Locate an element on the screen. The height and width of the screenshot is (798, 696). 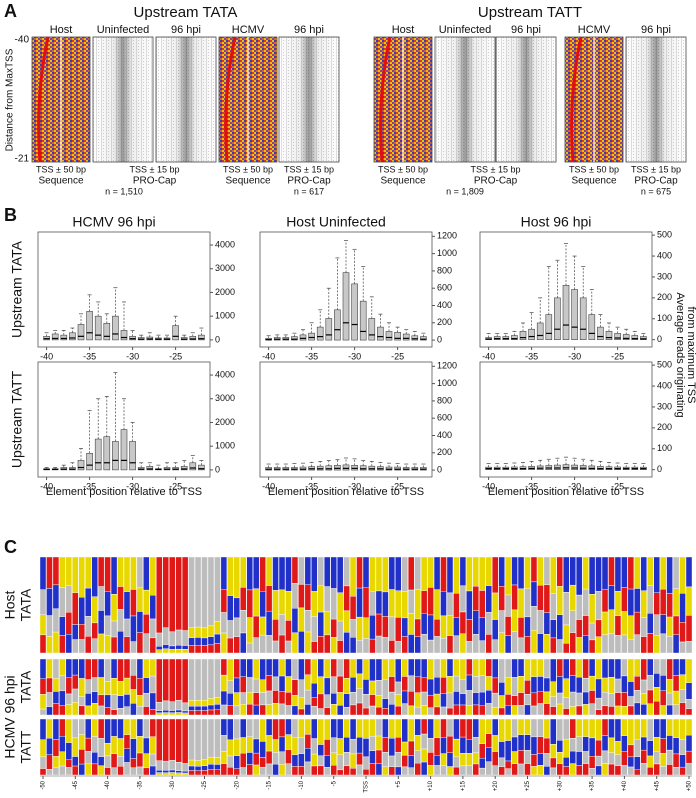
y-tick-label: 2000 is located at coordinates (225, 422).